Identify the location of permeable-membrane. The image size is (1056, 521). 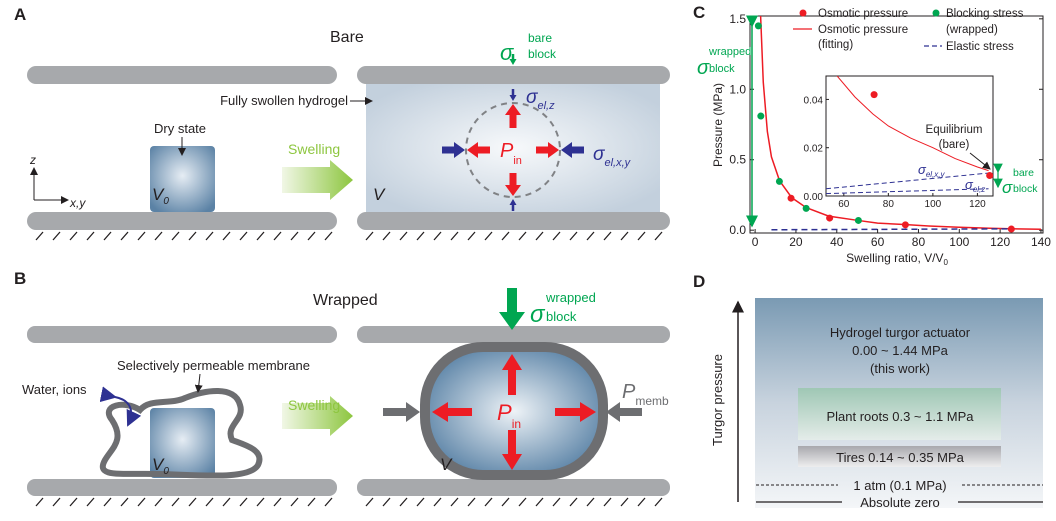
(181, 433).